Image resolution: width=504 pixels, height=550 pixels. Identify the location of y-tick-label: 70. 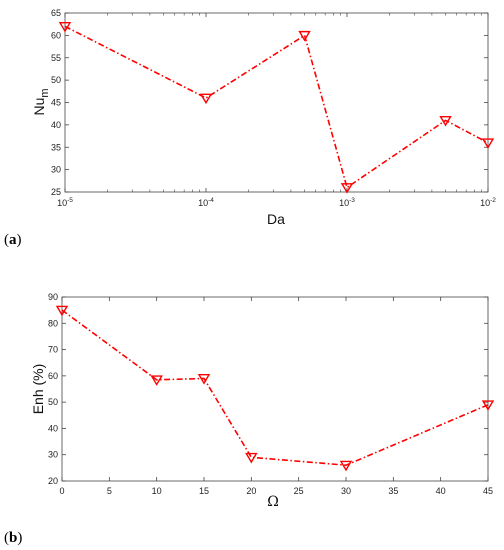
(53, 350).